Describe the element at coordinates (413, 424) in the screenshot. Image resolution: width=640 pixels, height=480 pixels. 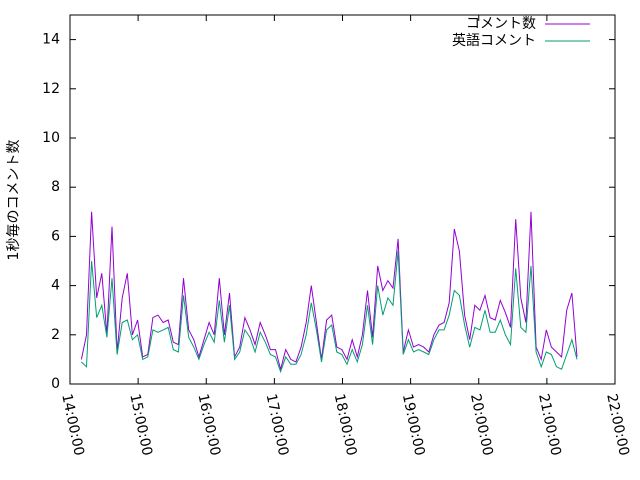
I see `x-tick-label: 19:00:00` at that location.